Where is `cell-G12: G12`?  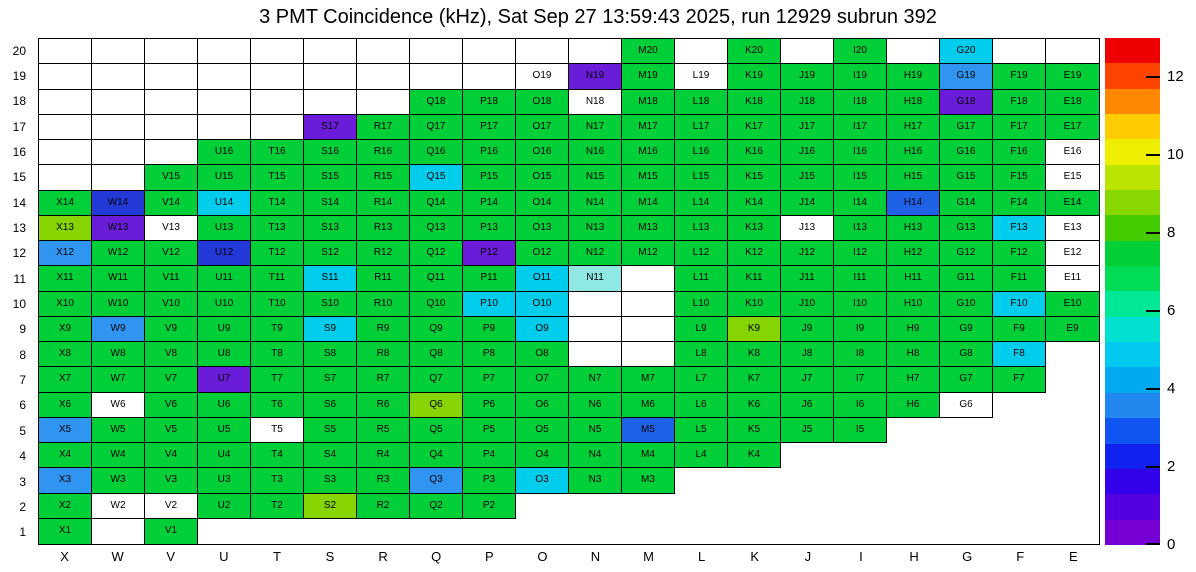 cell-G12: G12 is located at coordinates (966, 254).